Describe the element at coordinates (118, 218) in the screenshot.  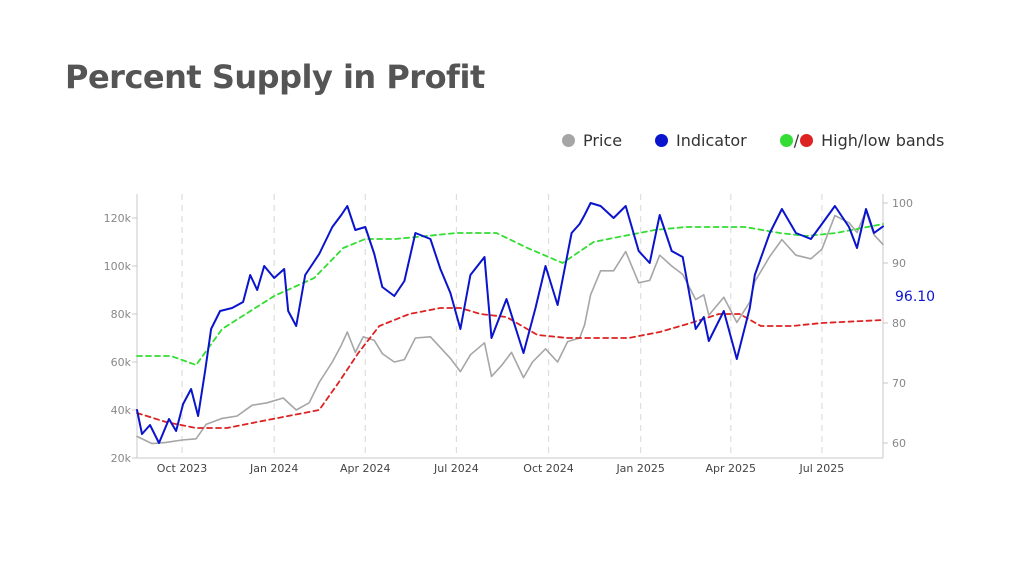
I see `left-tick-label: 120k` at that location.